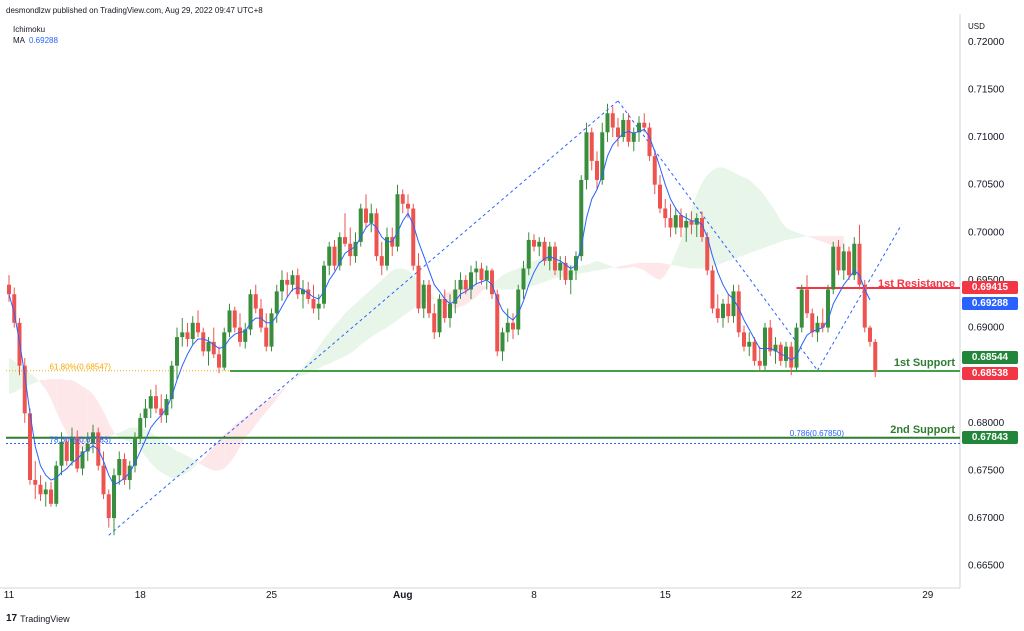  What do you see at coordinates (986, 518) in the screenshot?
I see `y-tick-label: 0.67000` at bounding box center [986, 518].